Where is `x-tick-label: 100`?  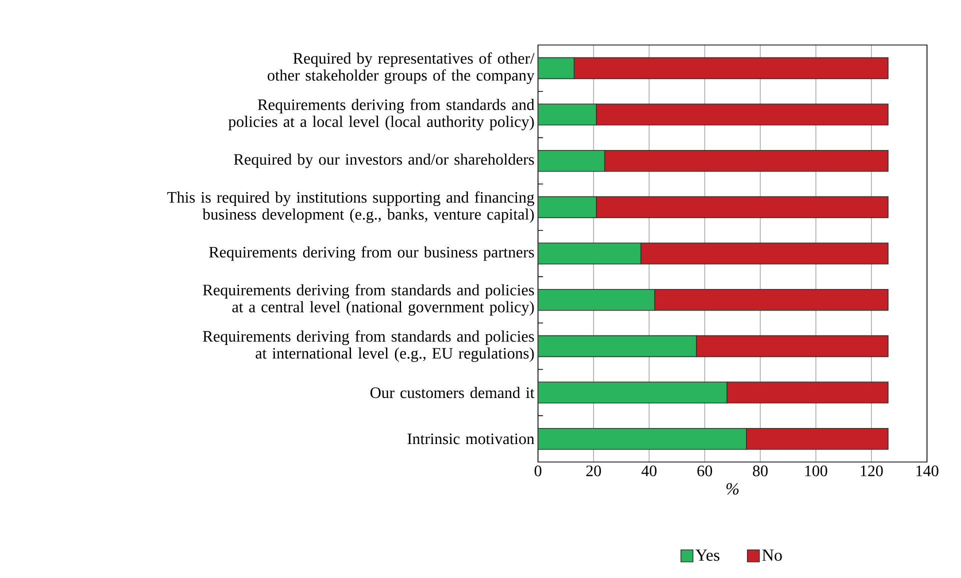
x-tick-label: 100 is located at coordinates (816, 471).